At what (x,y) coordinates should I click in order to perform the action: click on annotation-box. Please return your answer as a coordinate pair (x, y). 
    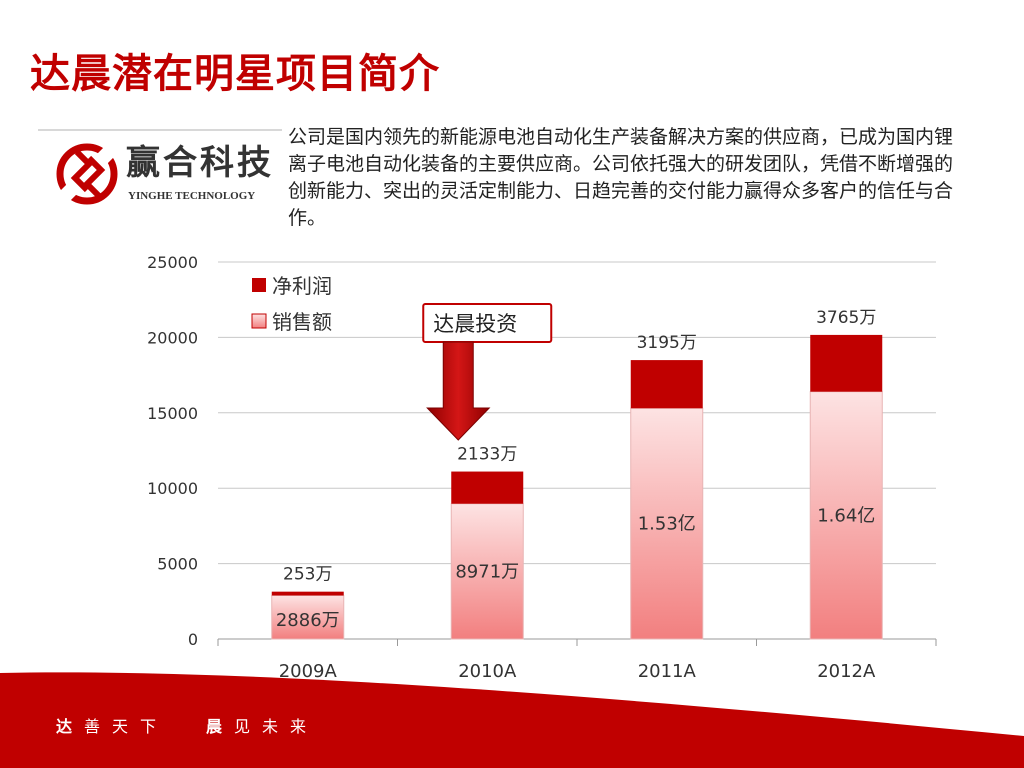
    Looking at the image, I should click on (487, 323).